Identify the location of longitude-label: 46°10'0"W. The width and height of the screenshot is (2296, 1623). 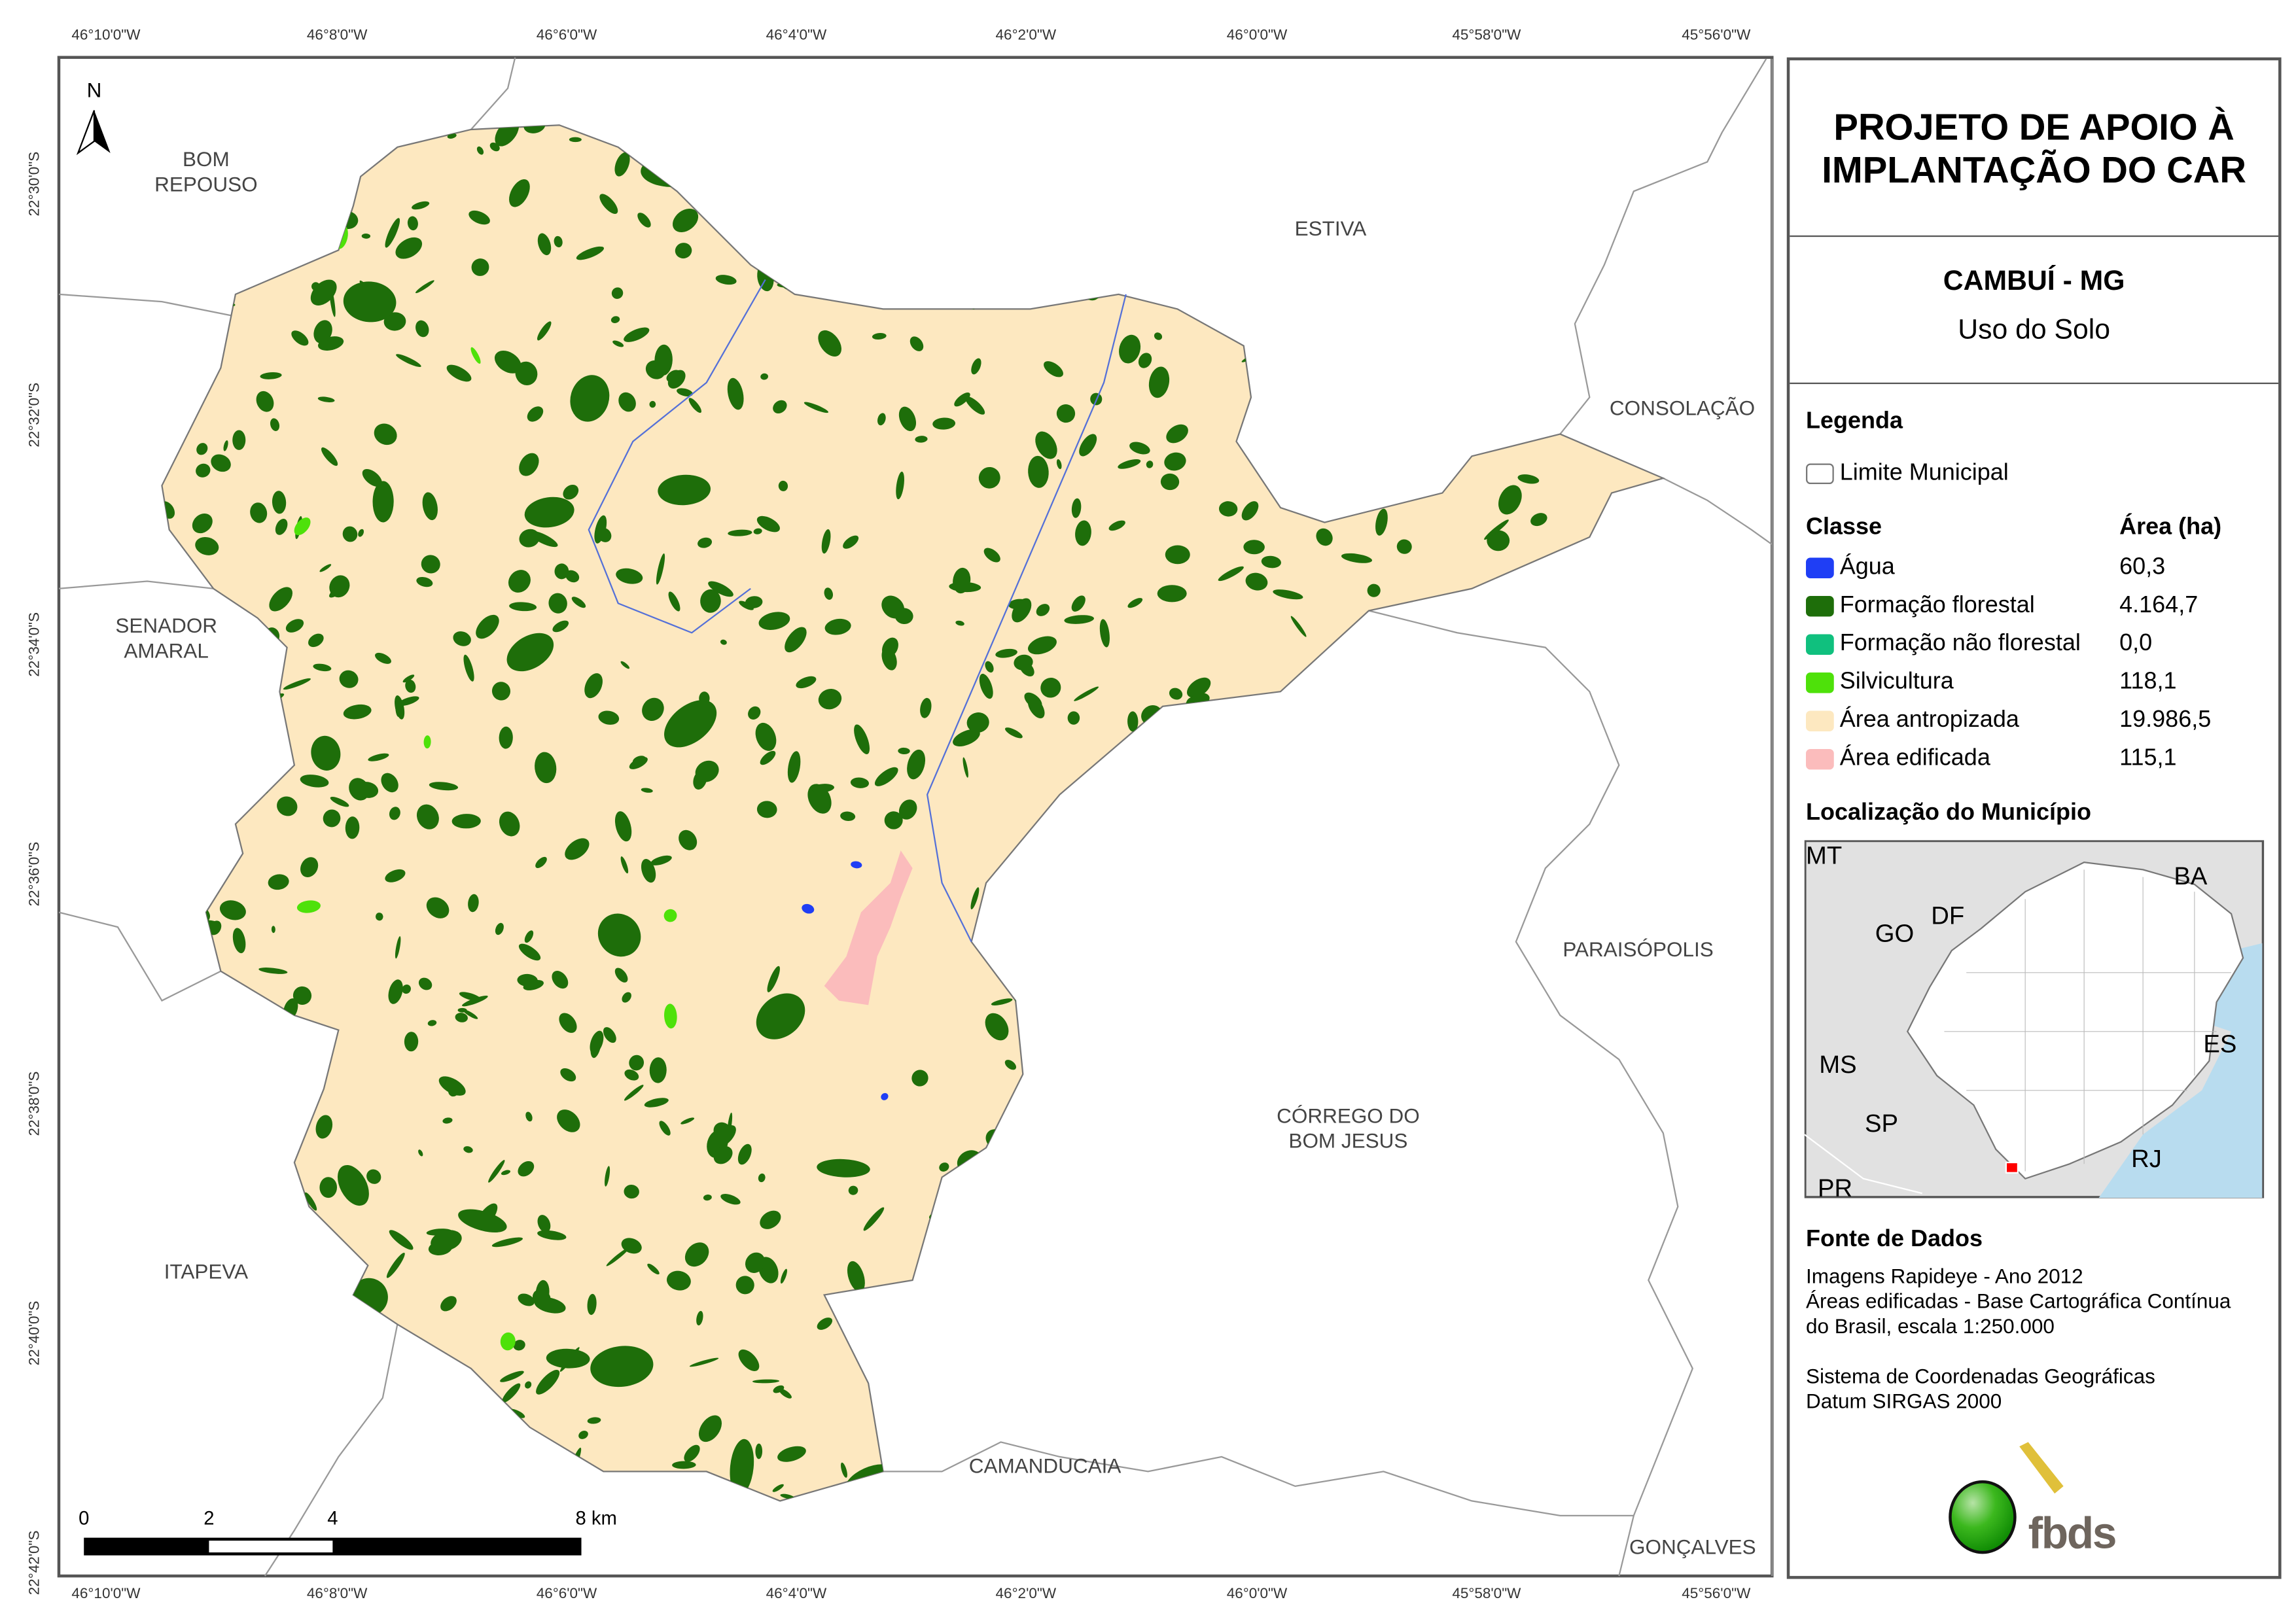
(106, 1595).